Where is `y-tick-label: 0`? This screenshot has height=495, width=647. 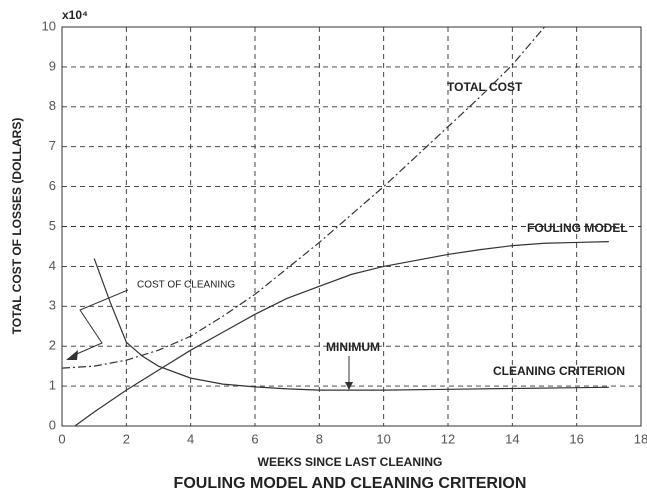
y-tick-label: 0 is located at coordinates (52, 424).